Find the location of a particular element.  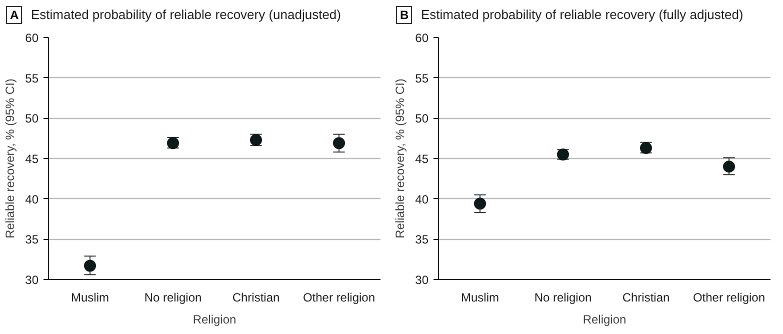

chart-title: Estimated probability of reliable recovery (fully adjusted) is located at coordinates (582, 15).